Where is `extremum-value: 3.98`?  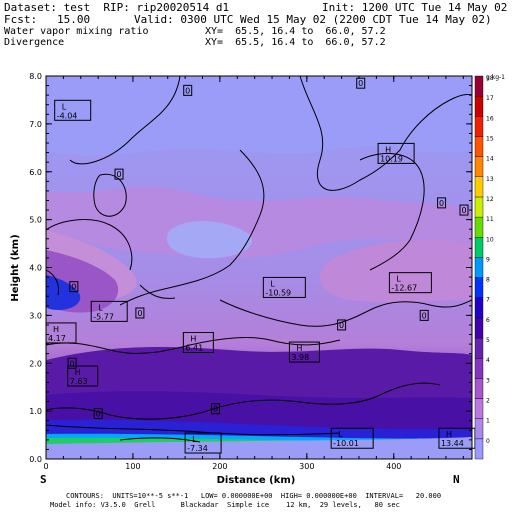
extremum-value: 3.98 is located at coordinates (300, 357).